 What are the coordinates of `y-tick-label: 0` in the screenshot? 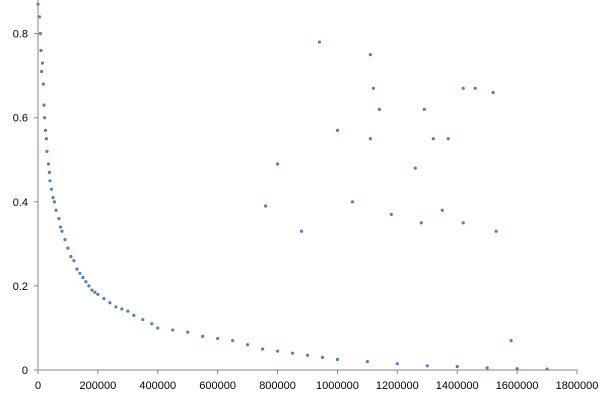 It's located at (25, 371).